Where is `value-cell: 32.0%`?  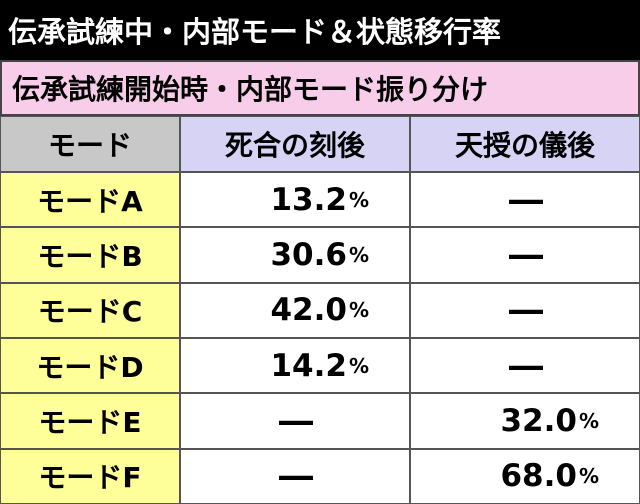
value-cell: 32.0% is located at coordinates (525, 421).